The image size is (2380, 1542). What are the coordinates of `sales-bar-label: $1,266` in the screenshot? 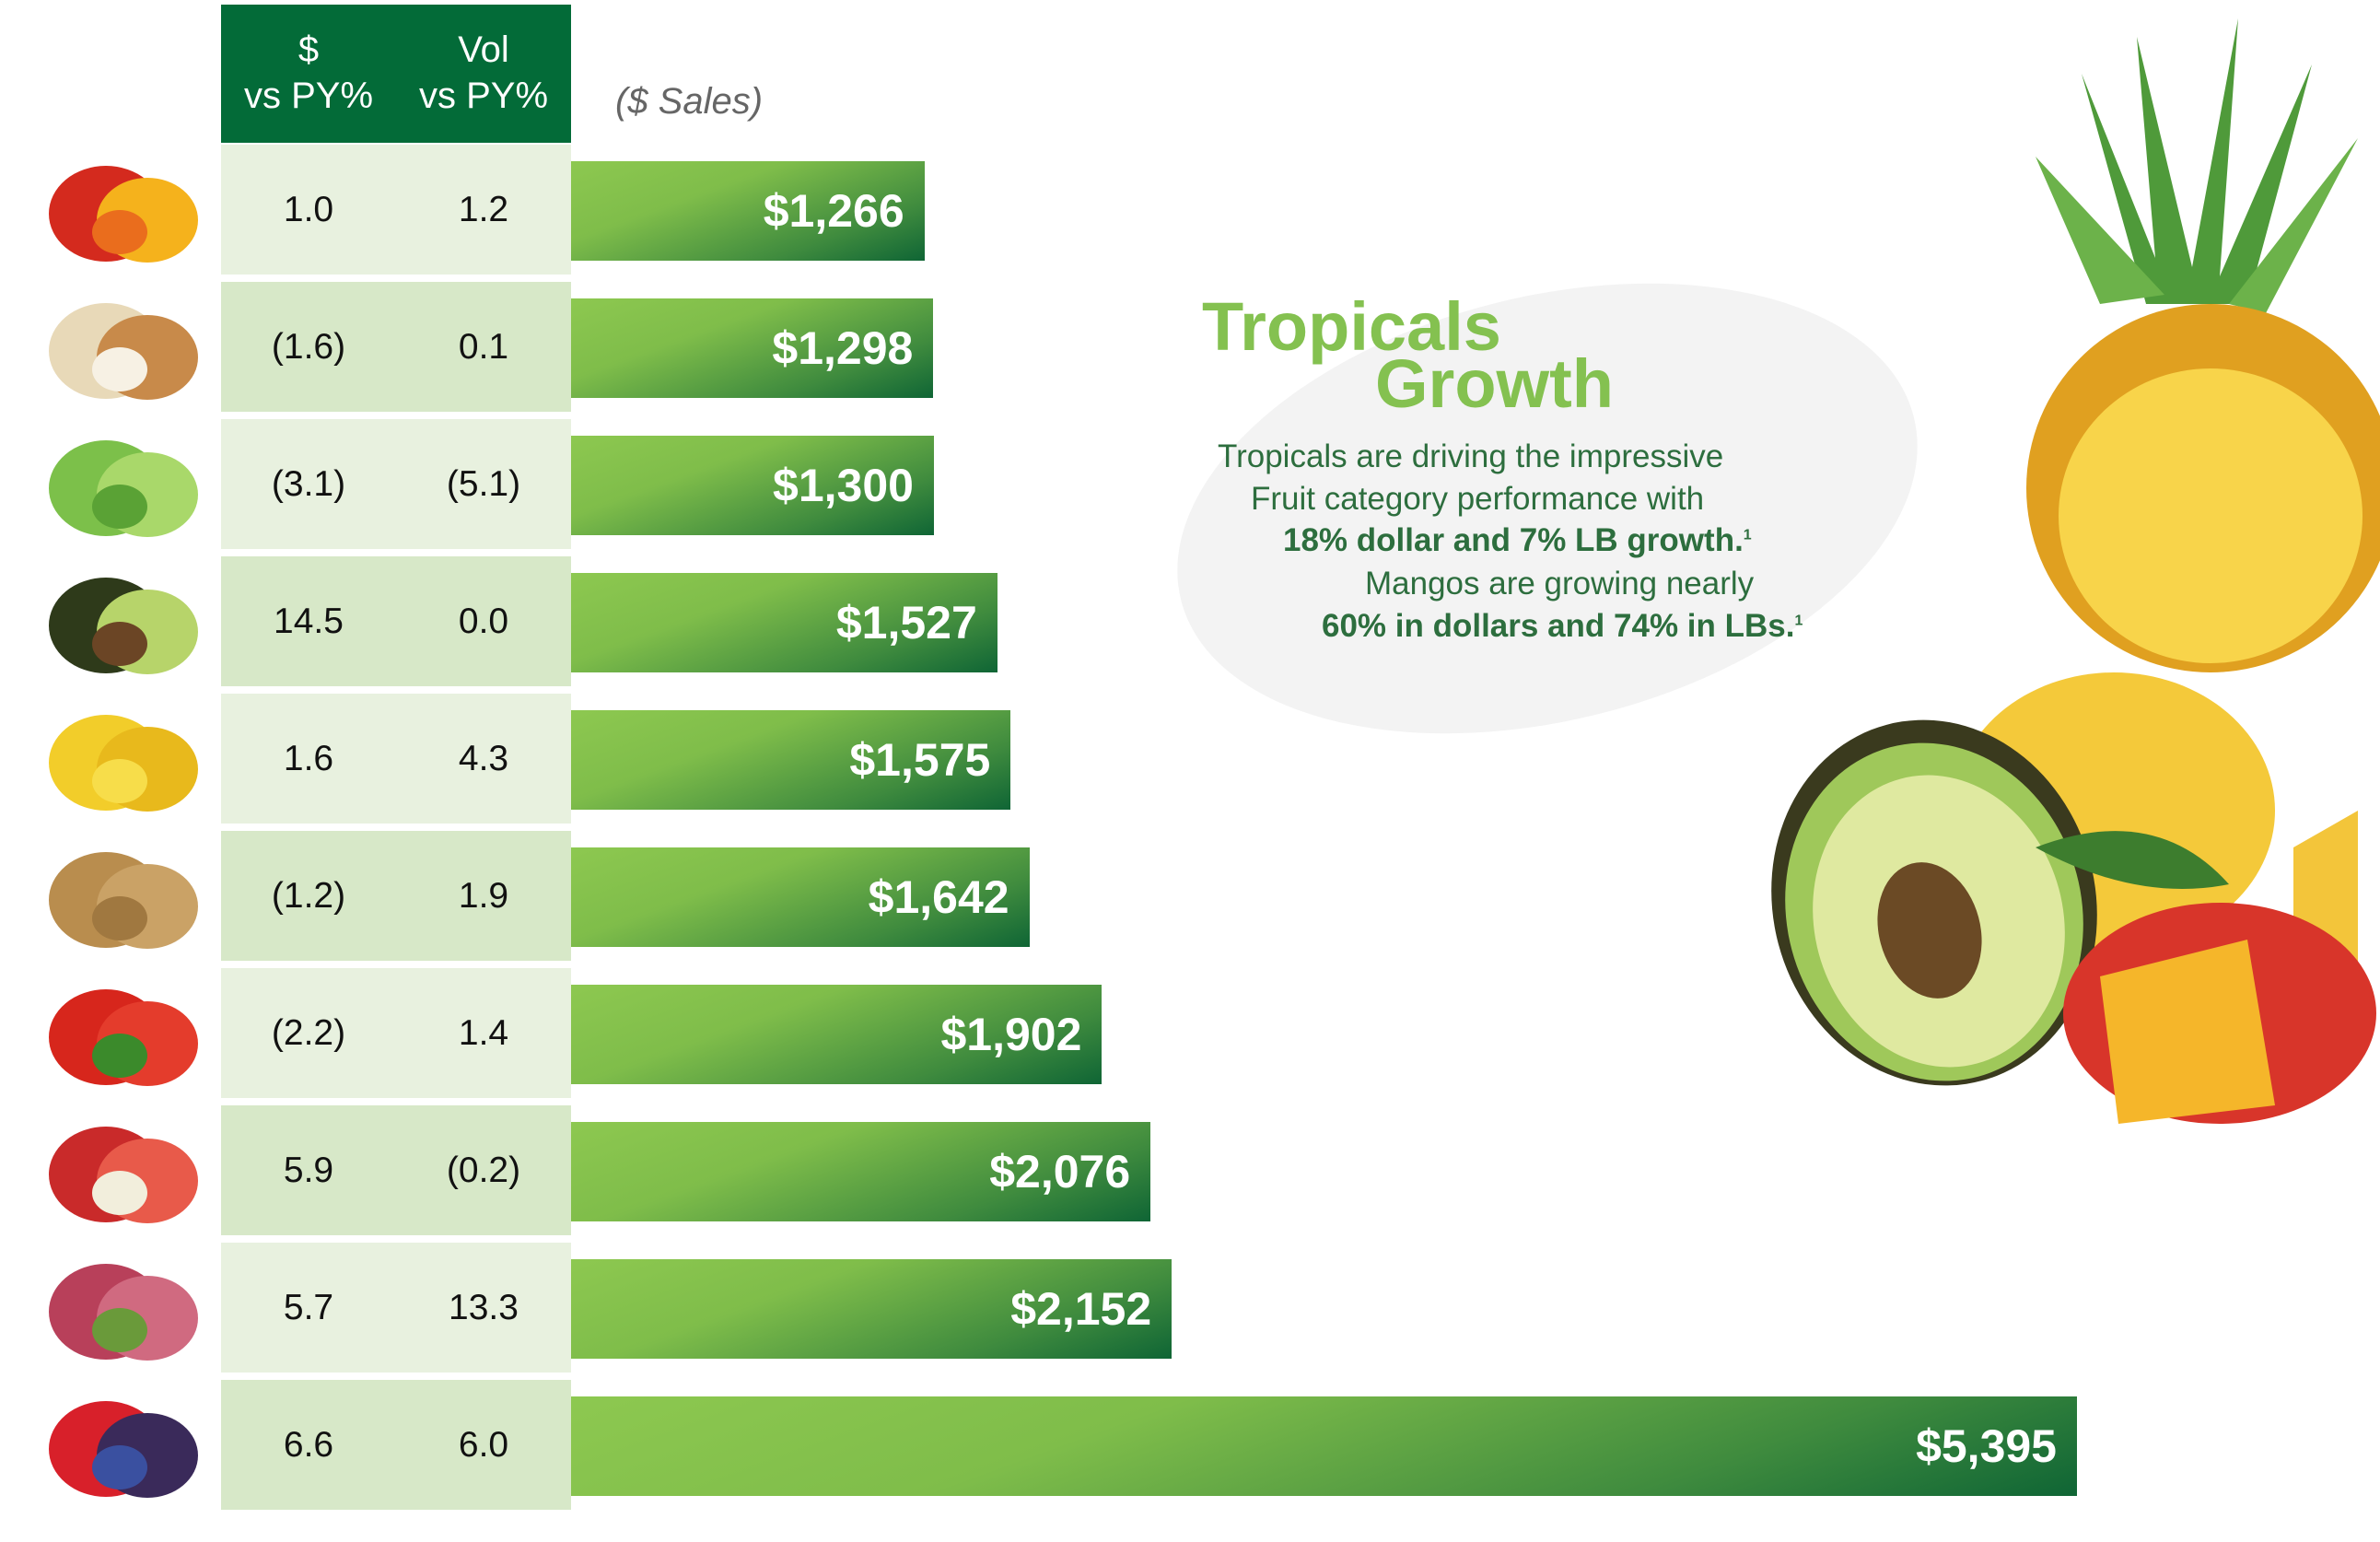 It's located at (833, 211).